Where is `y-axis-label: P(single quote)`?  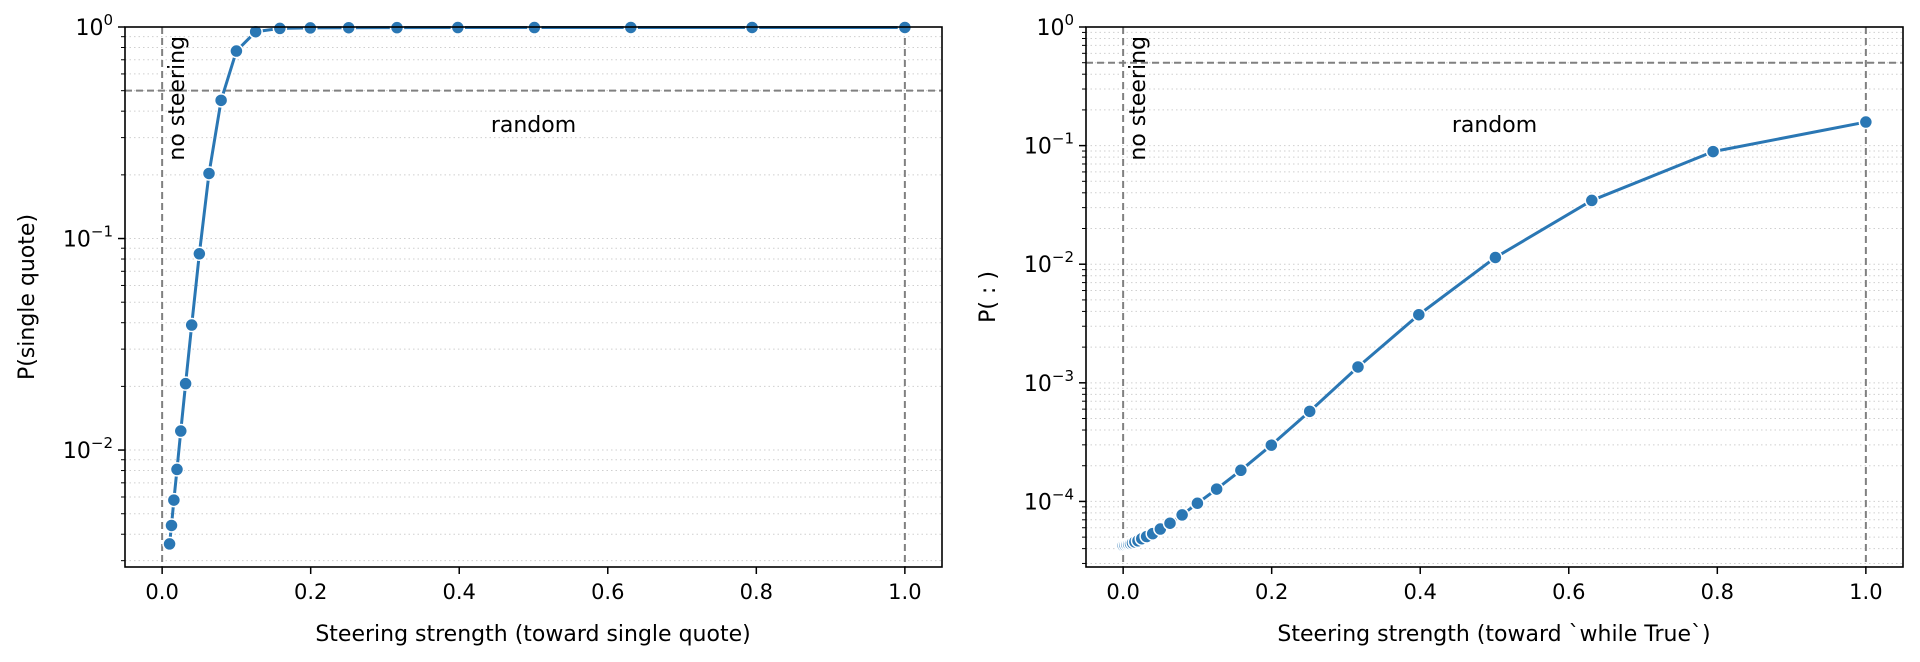
y-axis-label: P(single quote) is located at coordinates (27, 297).